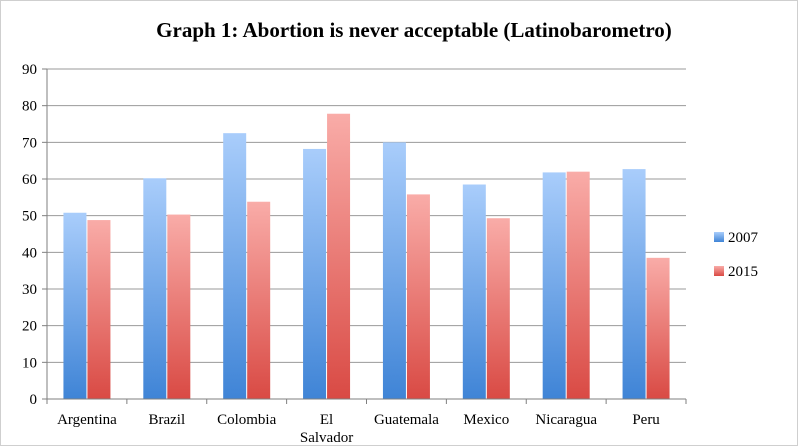  I want to click on bar-2015-nicaragua, so click(578, 285).